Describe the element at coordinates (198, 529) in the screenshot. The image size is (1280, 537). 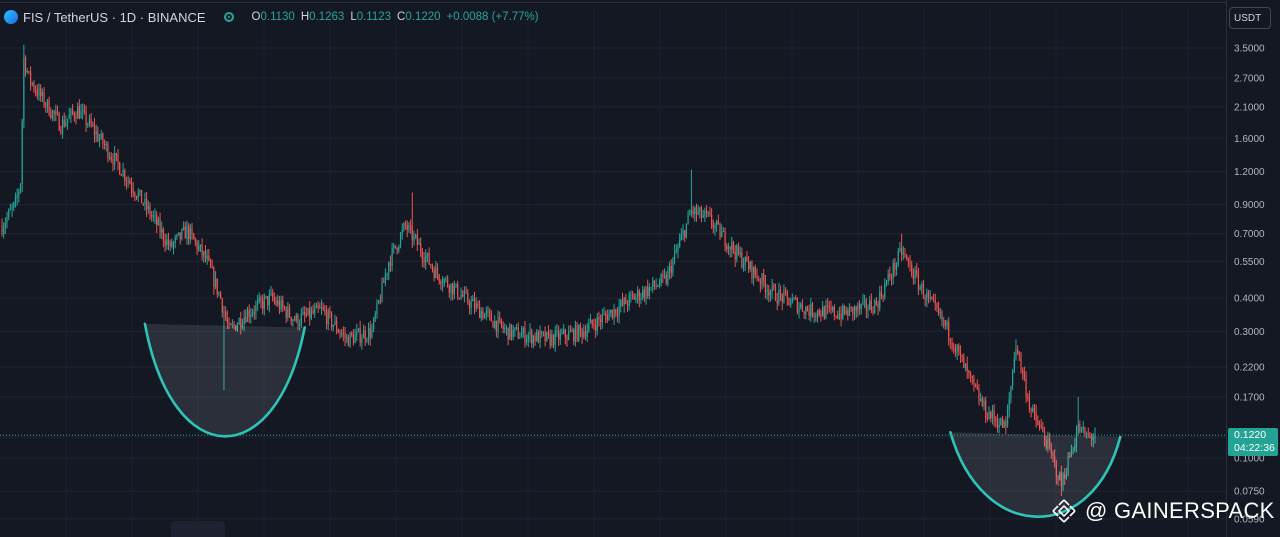
I see `bottom-toolbar-handle` at that location.